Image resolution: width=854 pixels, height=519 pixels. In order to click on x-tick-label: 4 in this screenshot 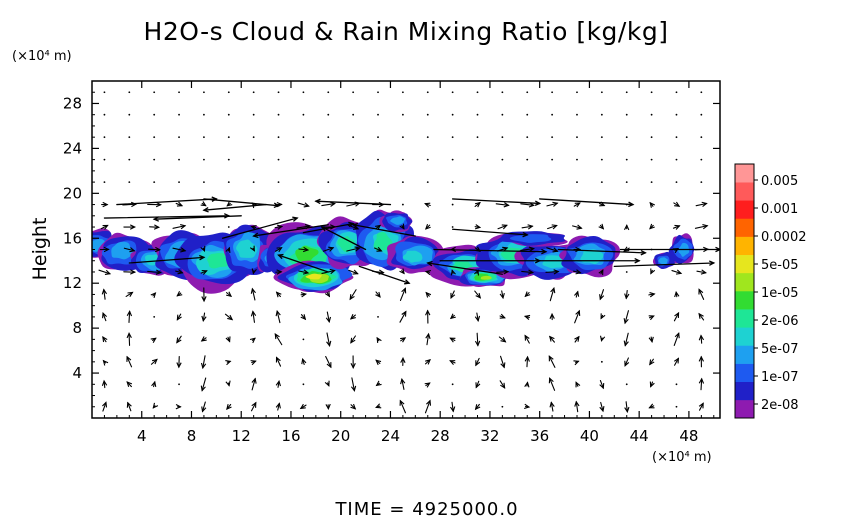, I will do `click(142, 436)`.